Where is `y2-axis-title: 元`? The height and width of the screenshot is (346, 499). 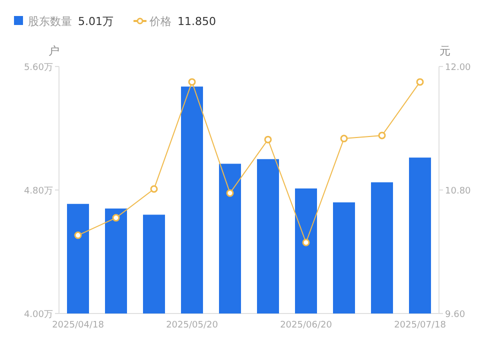
y2-axis-title: 元 is located at coordinates (445, 51).